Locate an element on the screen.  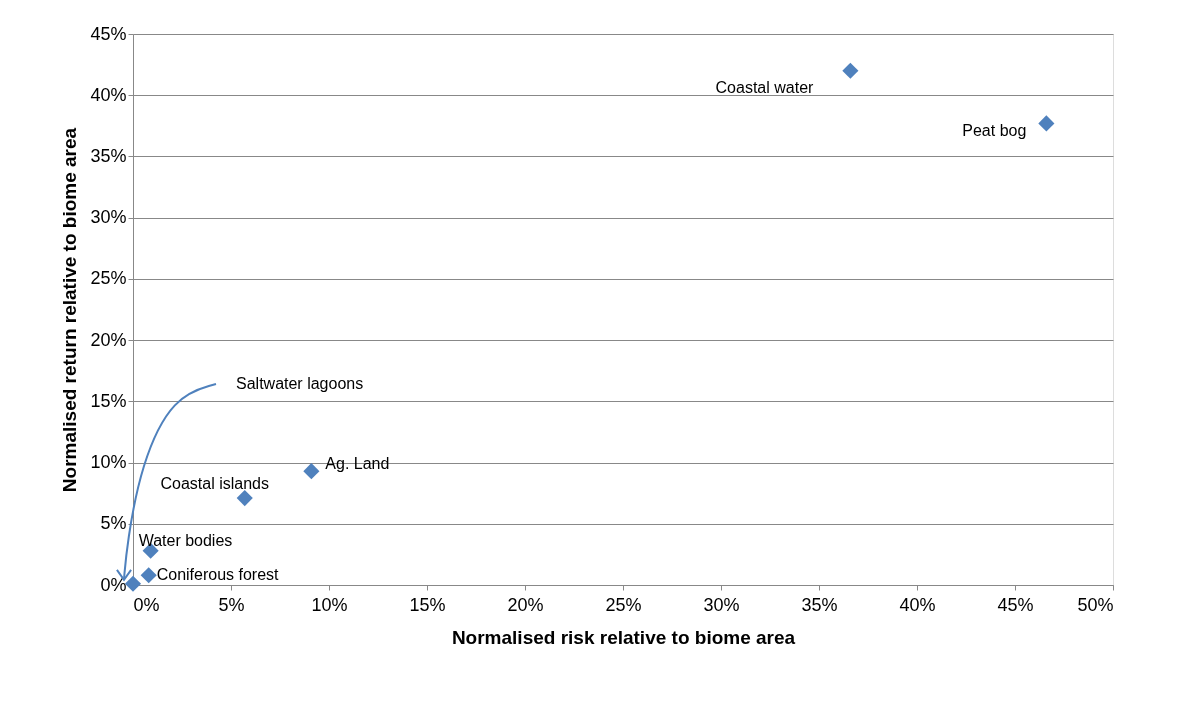
annotation: Water bodies is located at coordinates (185, 540).